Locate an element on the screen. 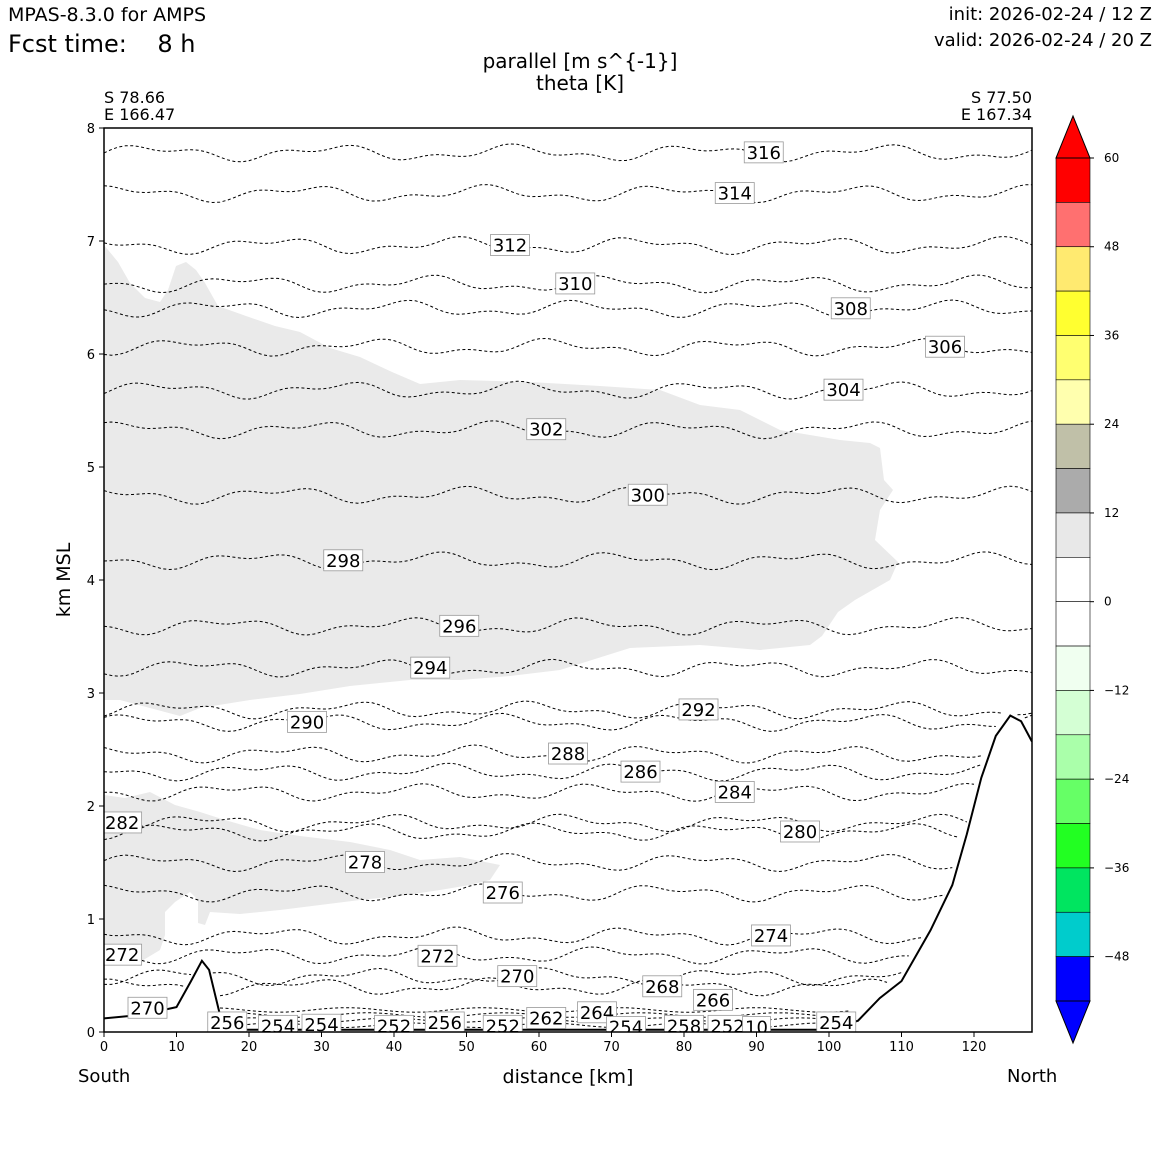 This screenshot has width=1160, height=1160. theta-label-text: 252 is located at coordinates (503, 1026).